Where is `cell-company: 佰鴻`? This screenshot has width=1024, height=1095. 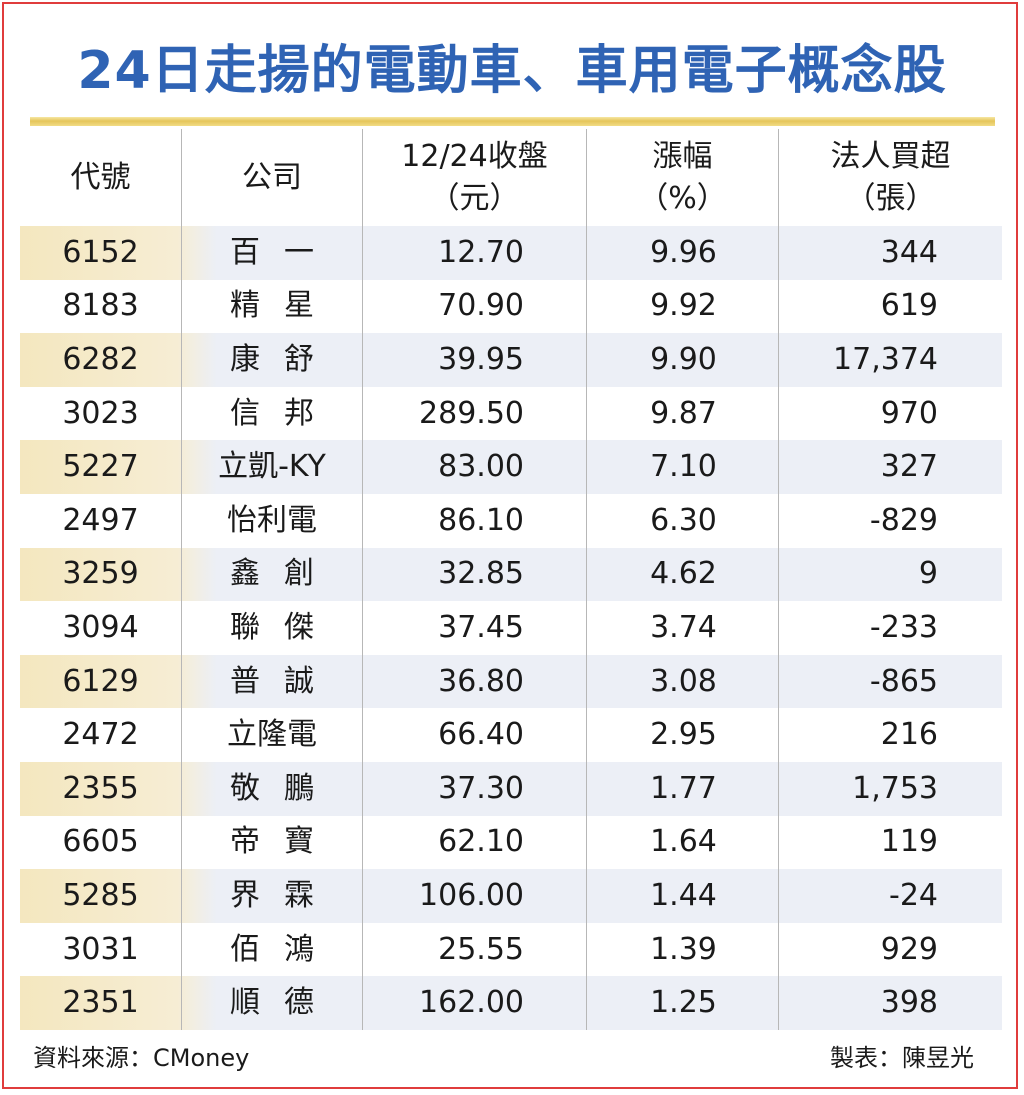
cell-company: 佰鴻 is located at coordinates (272, 949).